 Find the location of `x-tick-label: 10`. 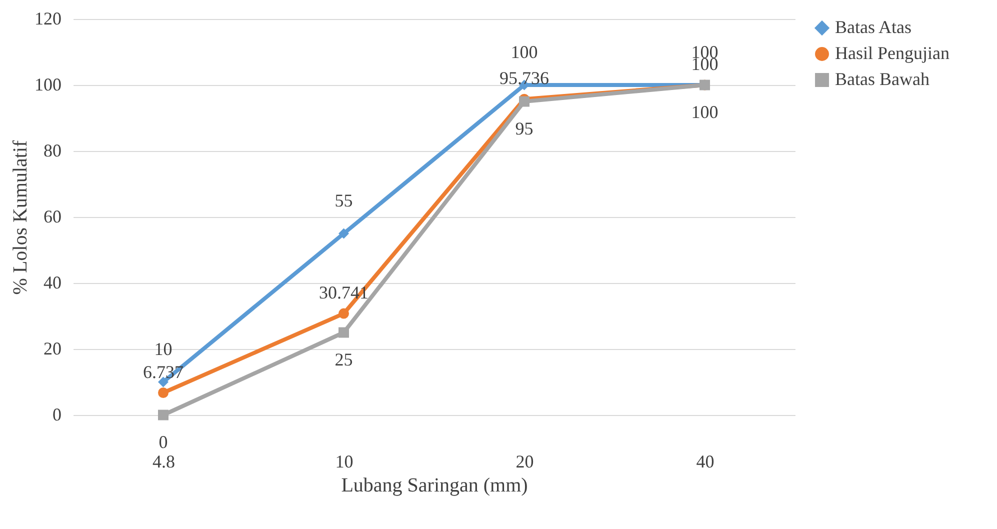

x-tick-label: 10 is located at coordinates (344, 462).